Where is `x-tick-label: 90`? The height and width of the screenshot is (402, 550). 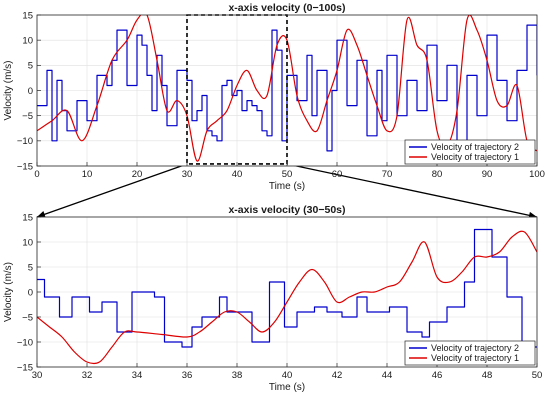
x-tick-label: 90 is located at coordinates (487, 174).